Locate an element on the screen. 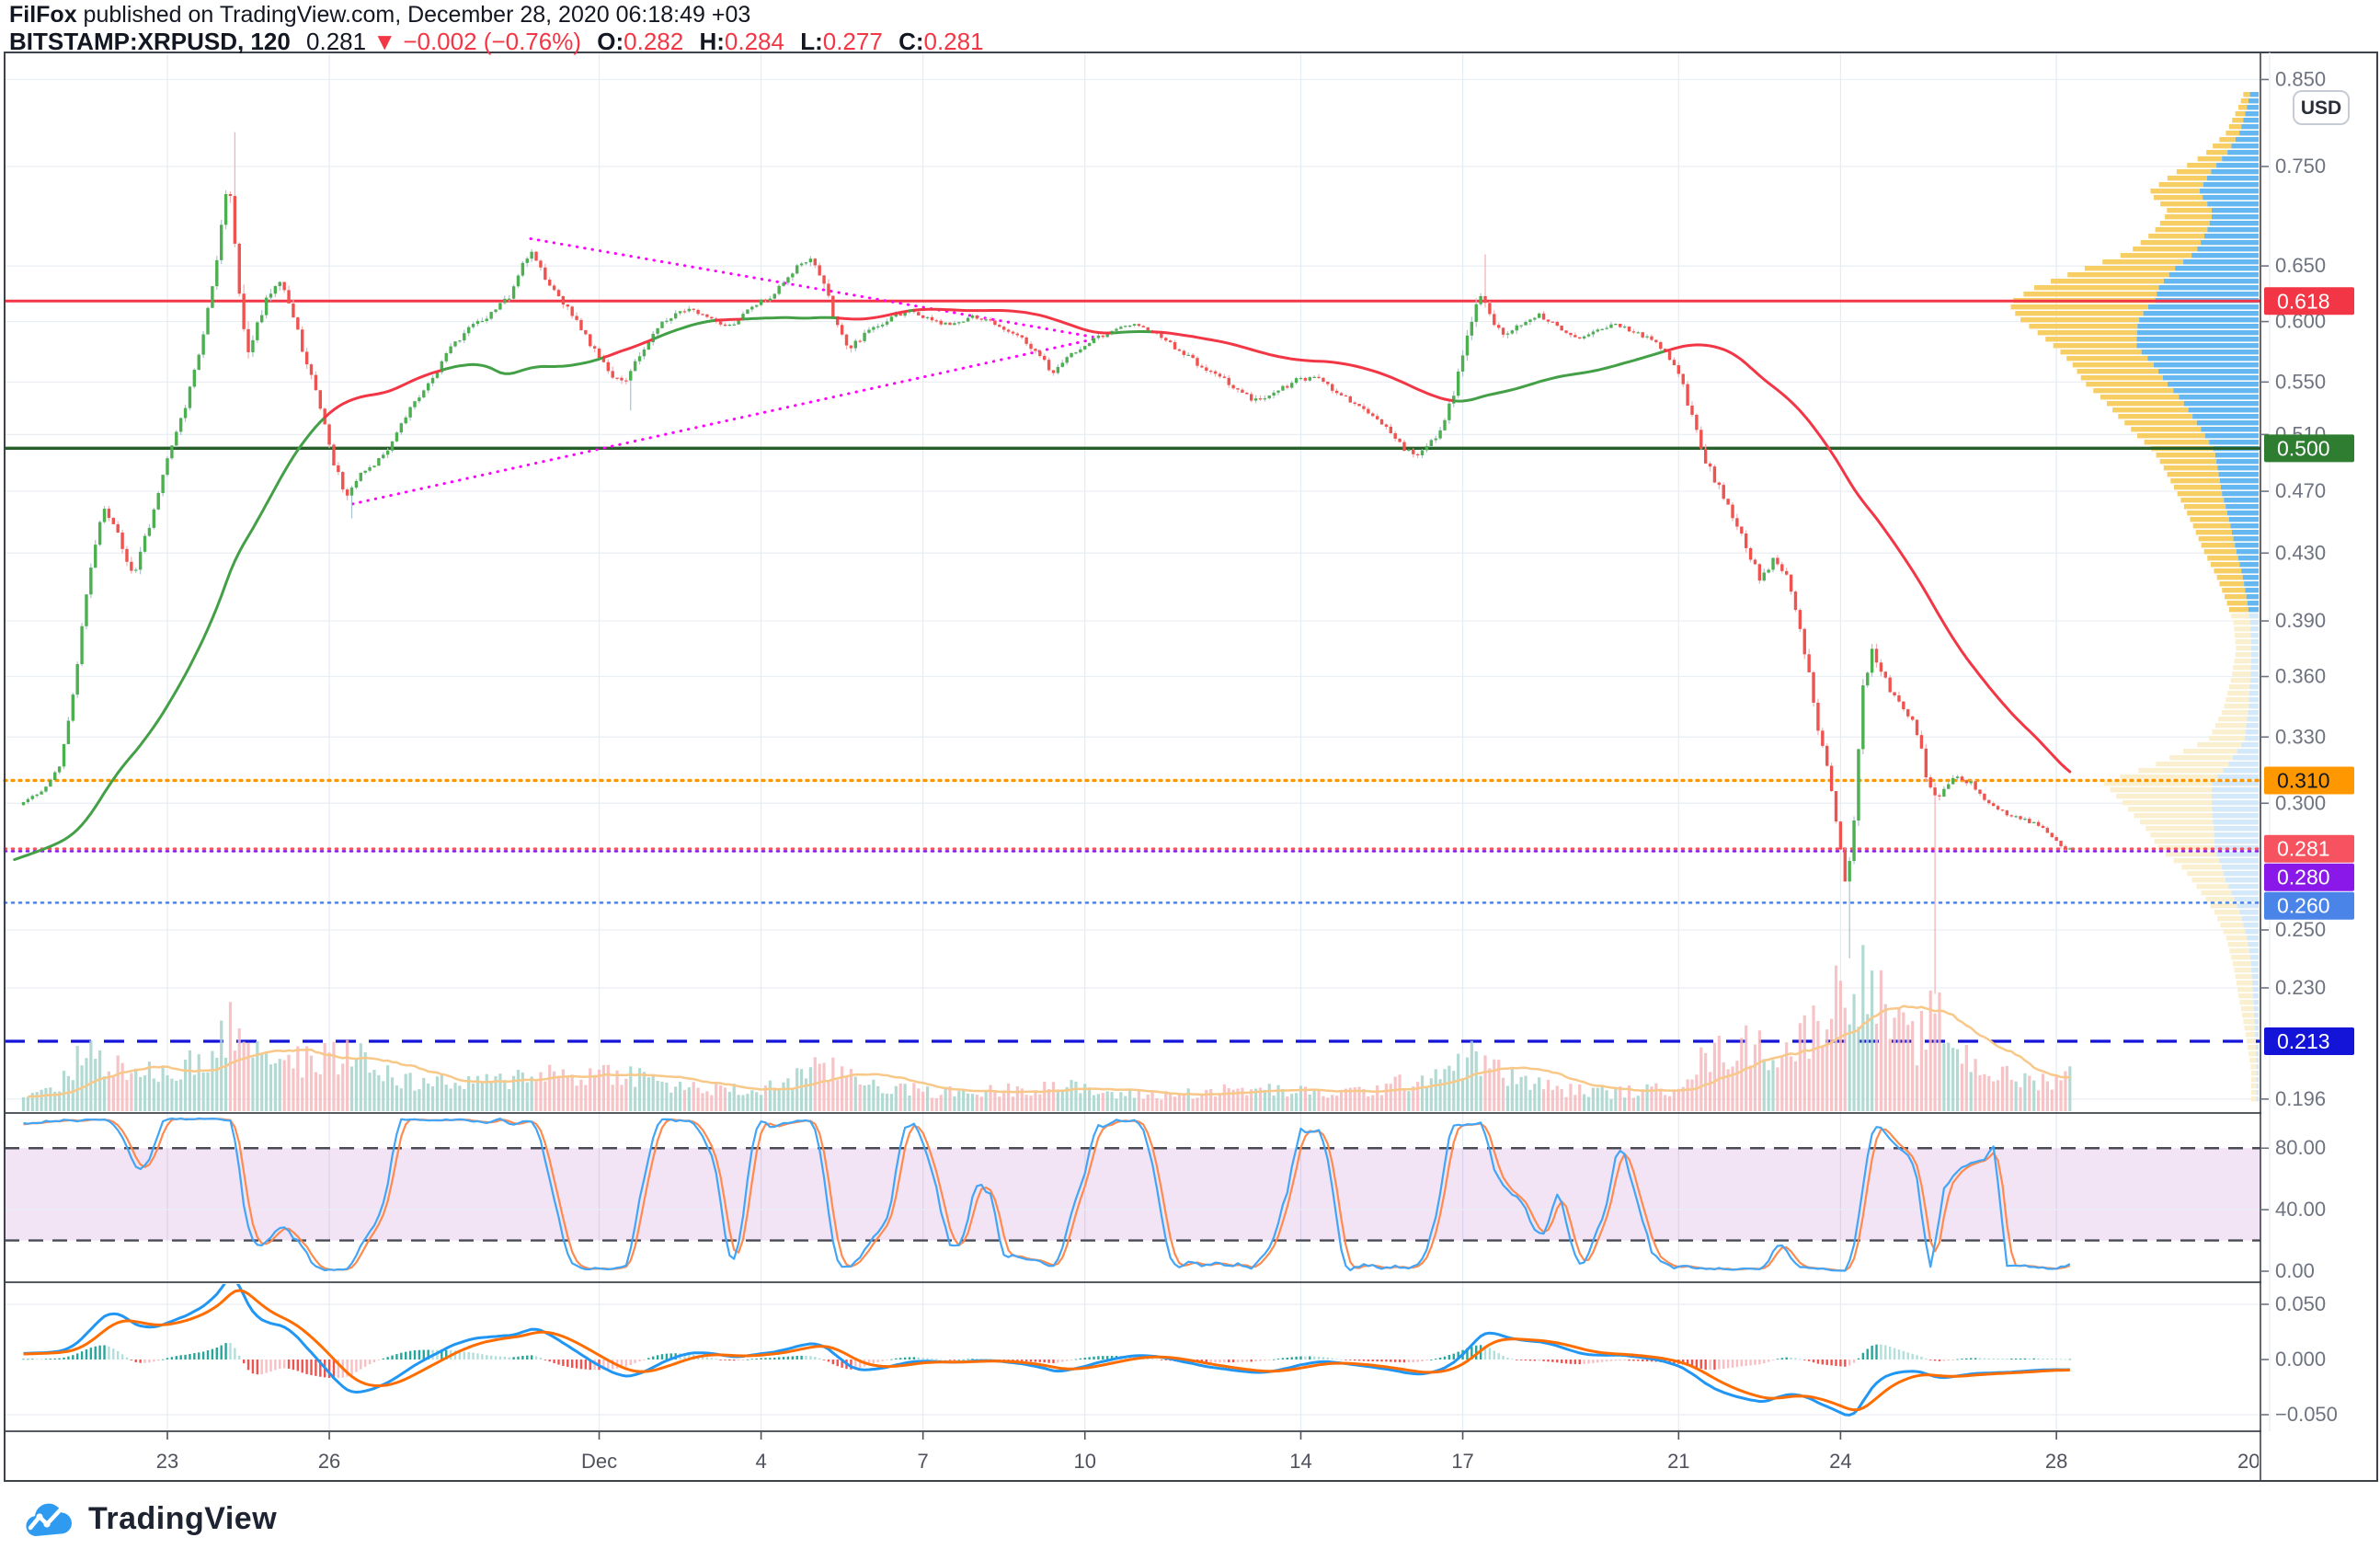 The width and height of the screenshot is (2380, 1549). macd-tick-0.050: 0.050 is located at coordinates (2300, 1303).